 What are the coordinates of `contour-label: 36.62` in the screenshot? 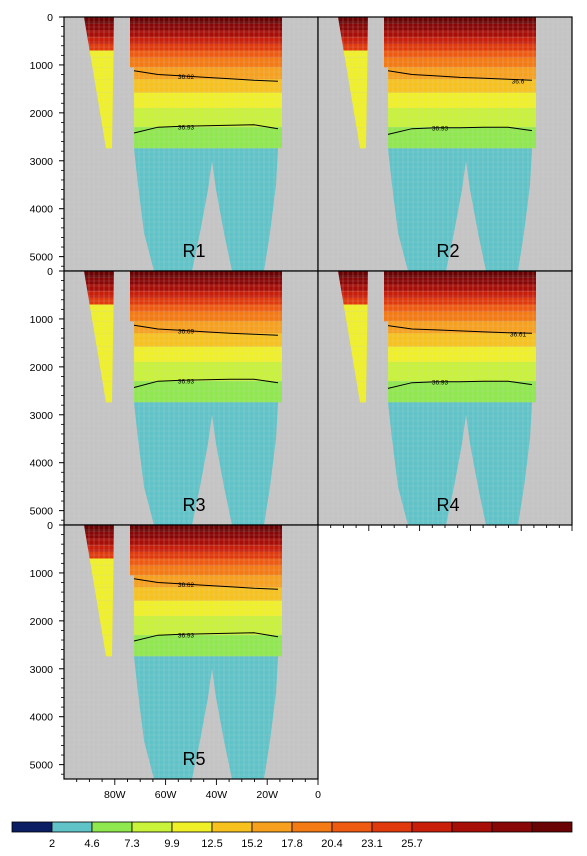 It's located at (186, 77).